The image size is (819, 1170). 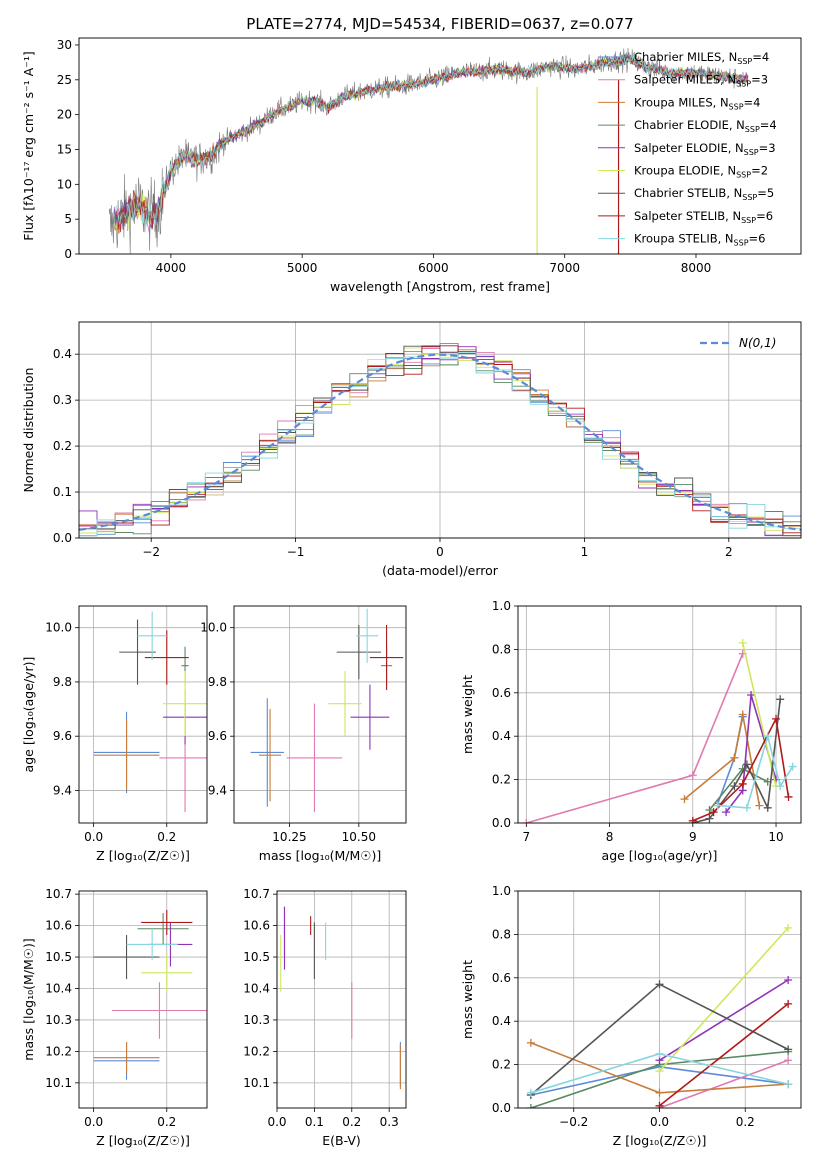 I want to click on legend-label: Kroupa MILES, NSSP=4, so click(x=697, y=103).